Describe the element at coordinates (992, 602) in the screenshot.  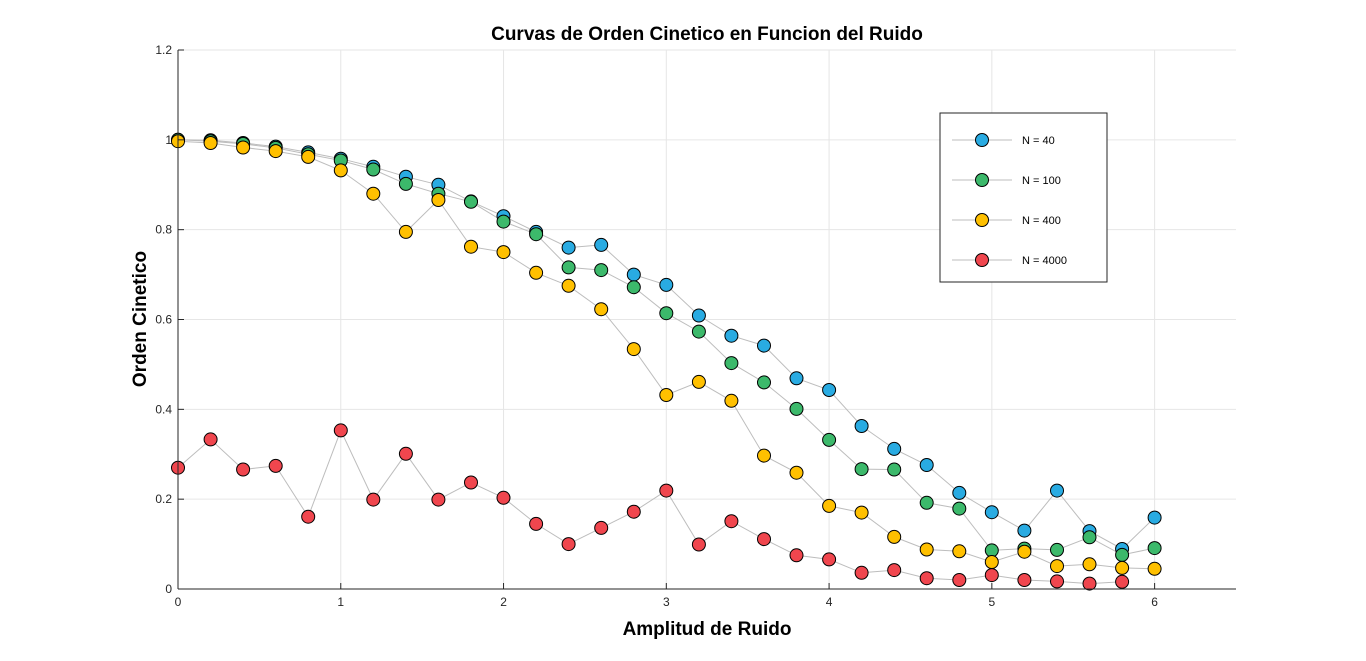
I see `x-tick-label: 5` at that location.